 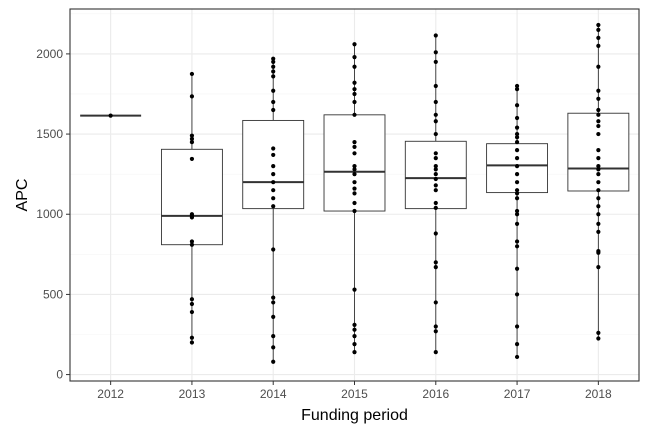 I want to click on y-tick-label: 500, so click(x=53, y=294).